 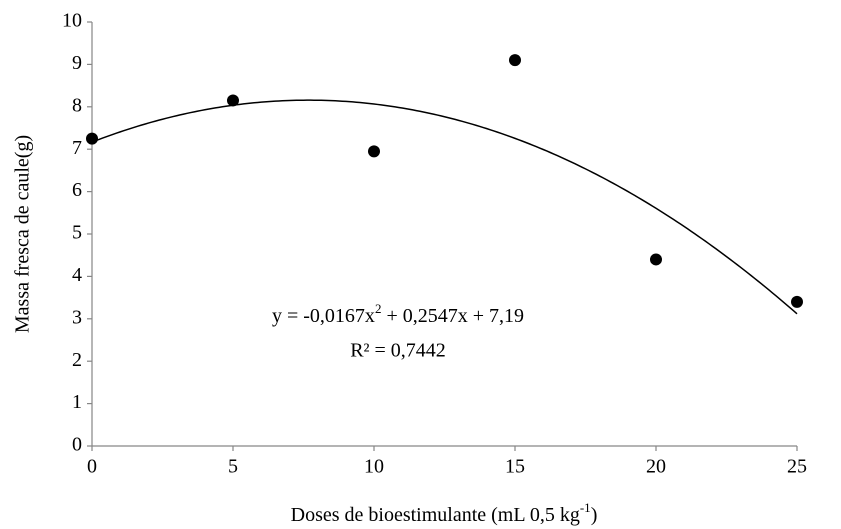 What do you see at coordinates (77, 402) in the screenshot?
I see `y-tick-label: 1` at bounding box center [77, 402].